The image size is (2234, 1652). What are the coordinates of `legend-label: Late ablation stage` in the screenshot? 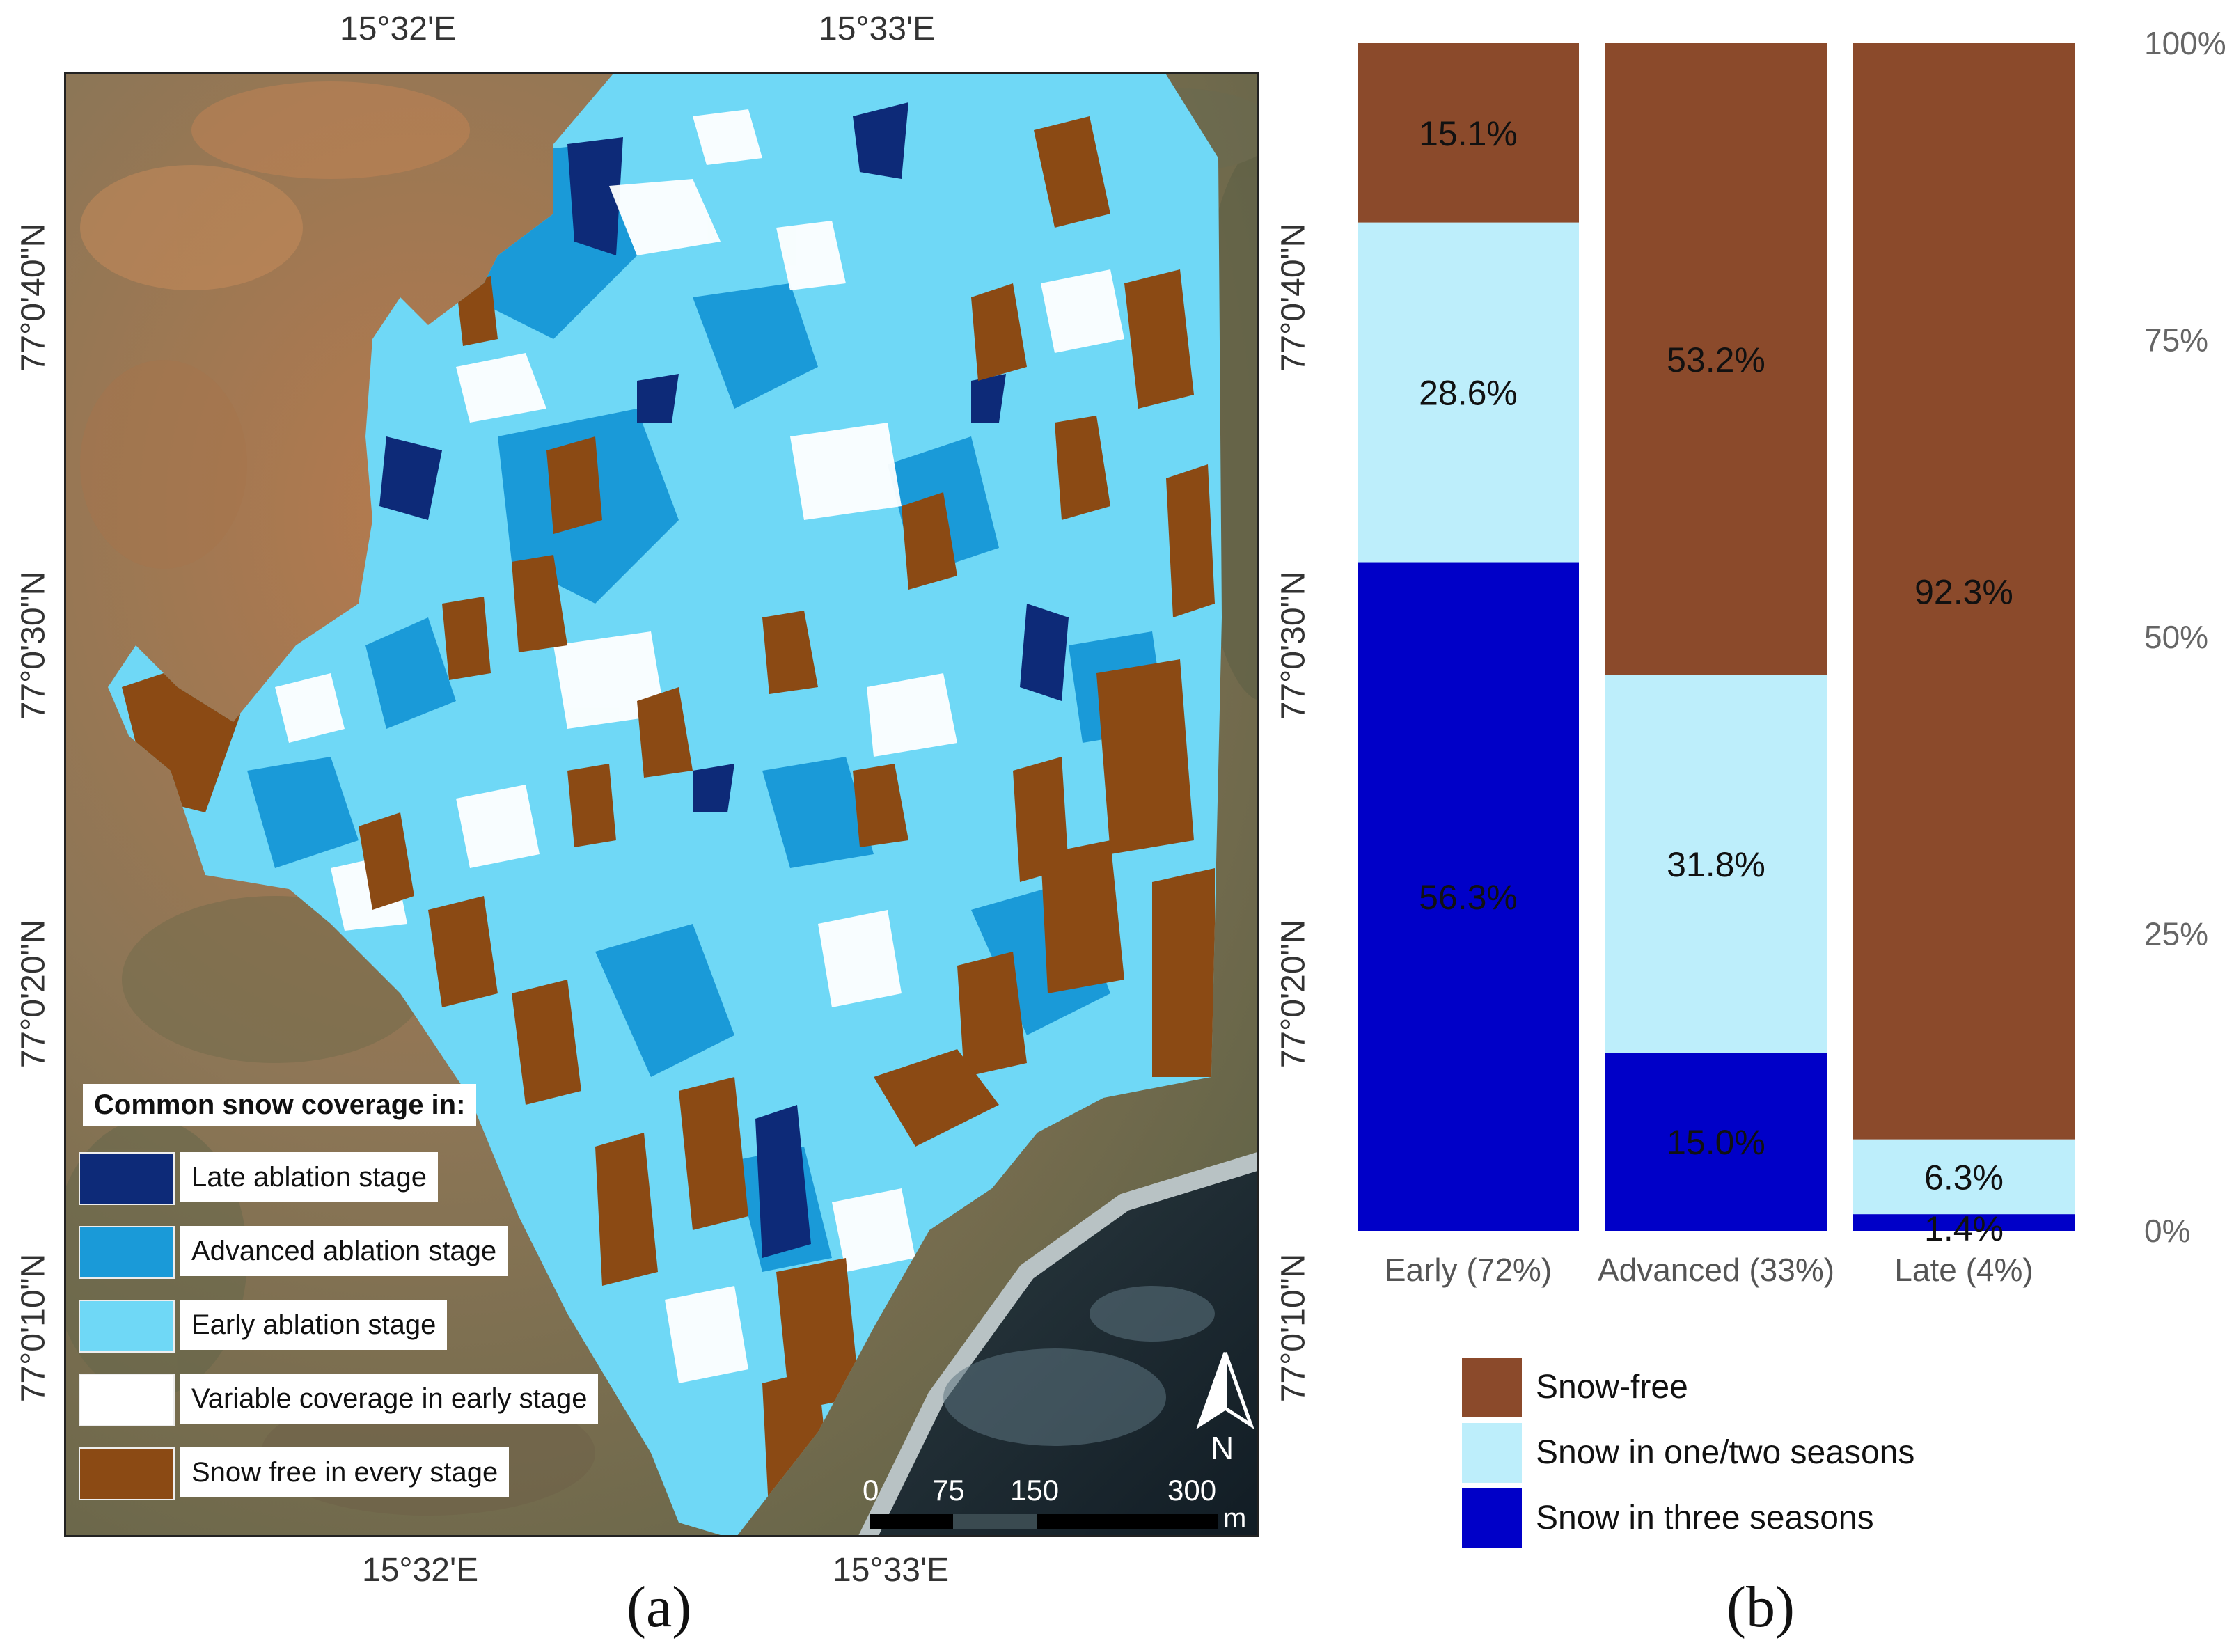 It's located at (309, 1177).